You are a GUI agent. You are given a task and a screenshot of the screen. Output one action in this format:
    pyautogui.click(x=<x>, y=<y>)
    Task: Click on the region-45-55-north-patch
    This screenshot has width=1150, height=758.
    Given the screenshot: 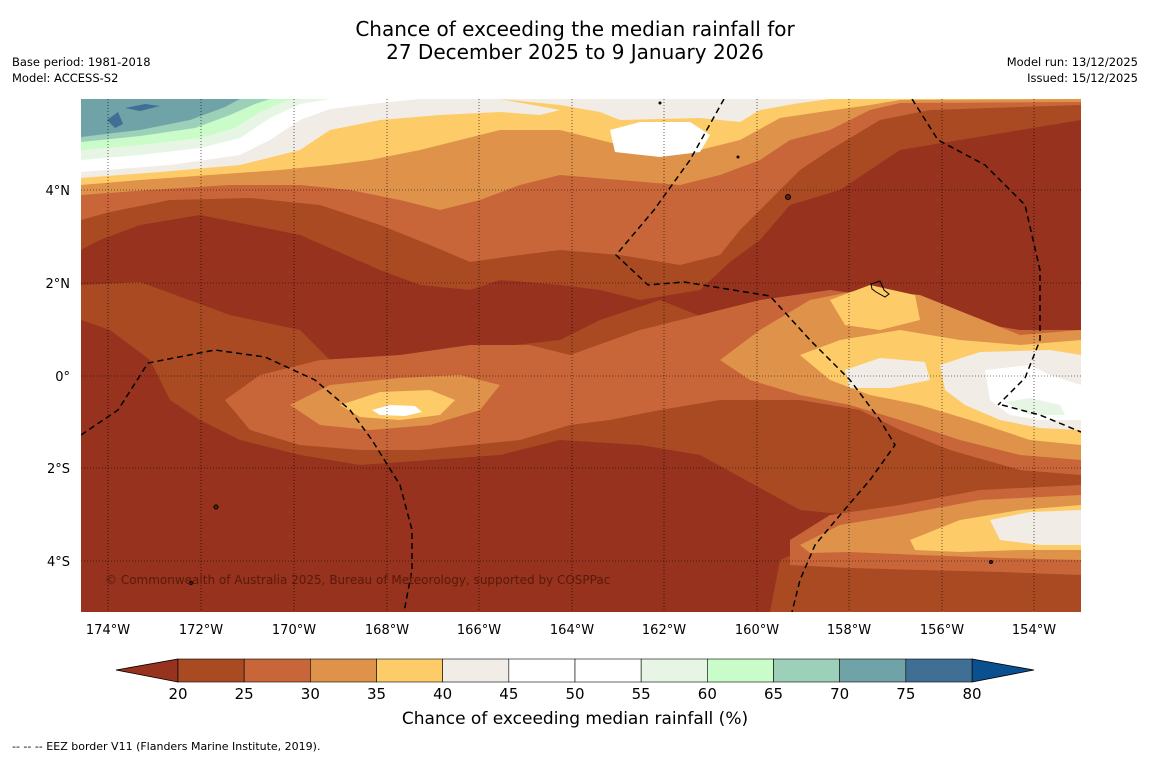 What is the action you would take?
    pyautogui.click(x=660, y=139)
    